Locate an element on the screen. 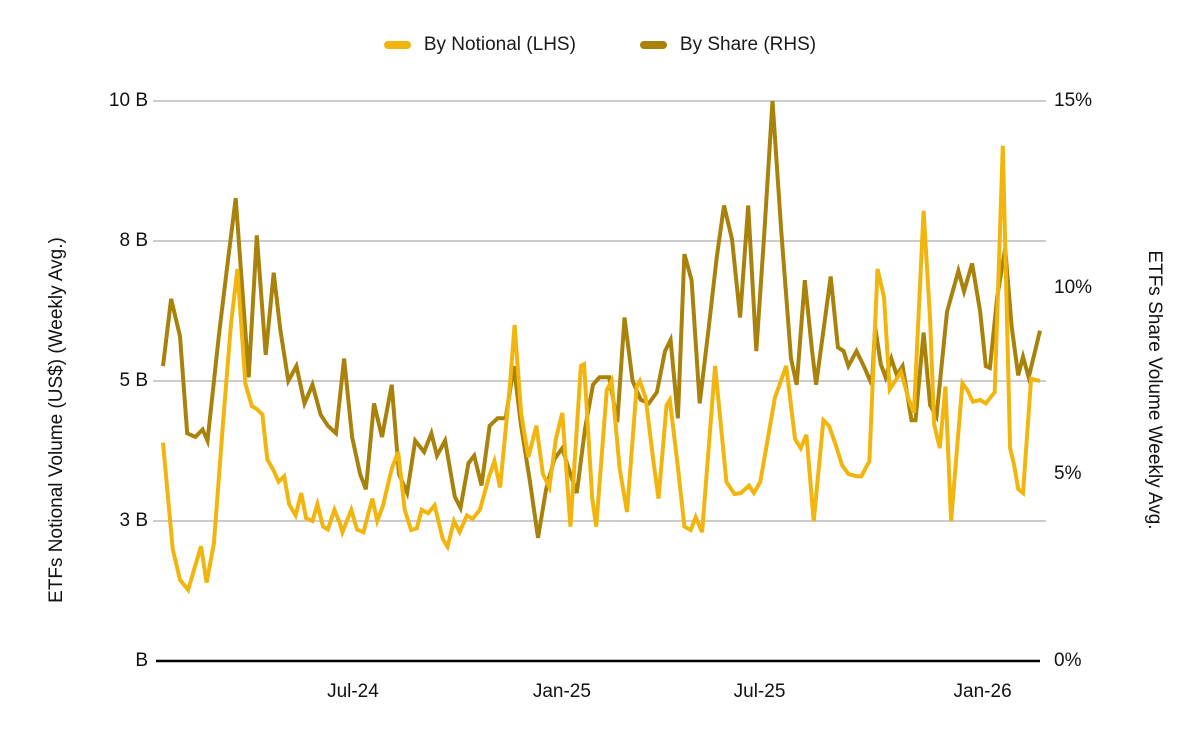 The width and height of the screenshot is (1200, 742). chart-legend: By Notional (LHS) By Share (RHS) is located at coordinates (600, 45).